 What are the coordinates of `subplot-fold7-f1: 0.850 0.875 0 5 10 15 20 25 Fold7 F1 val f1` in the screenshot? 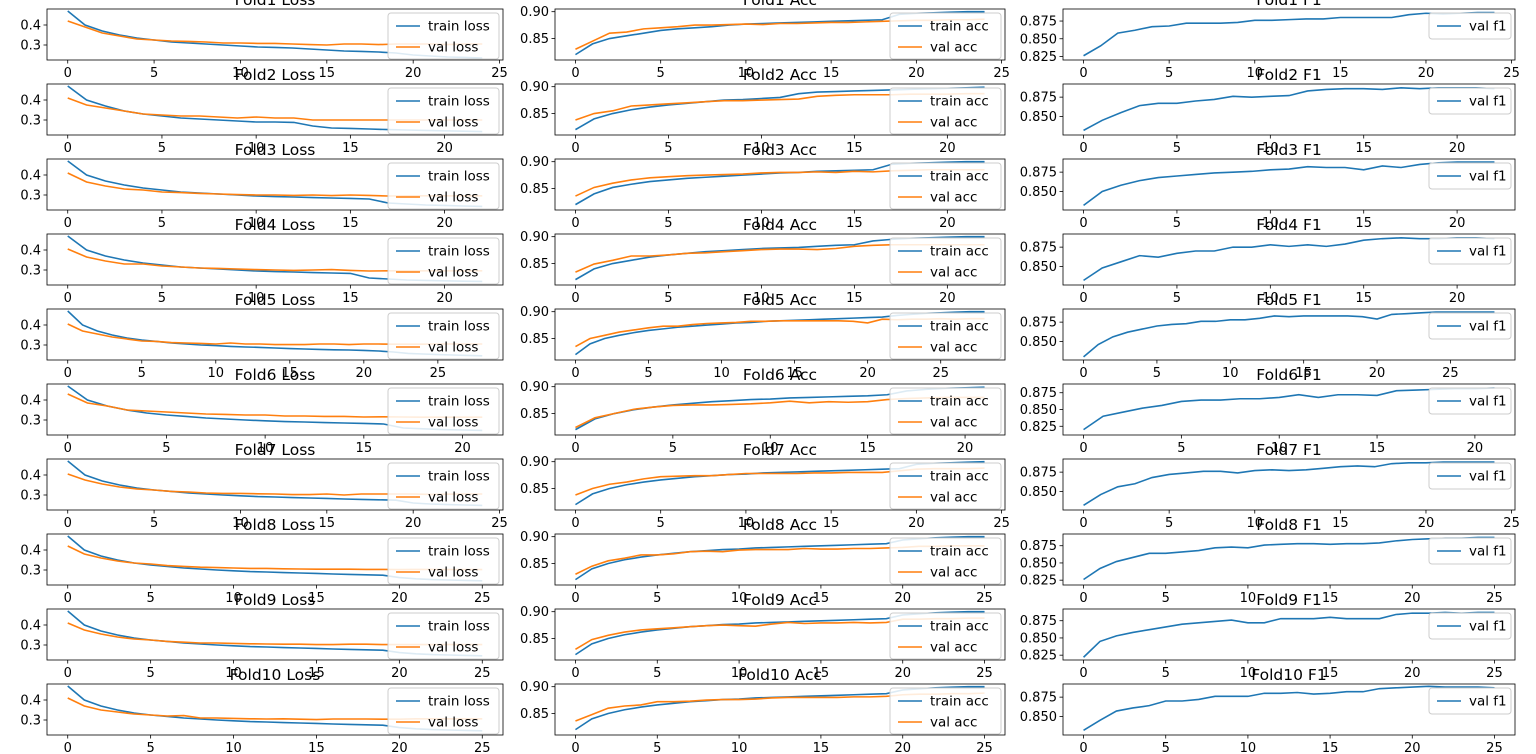 It's located at (1270, 486).